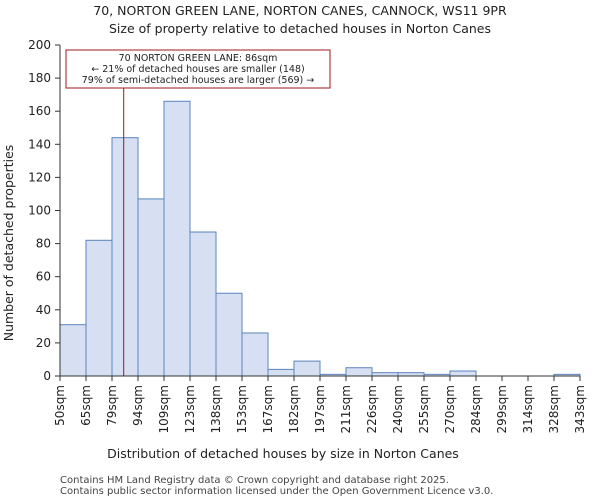  What do you see at coordinates (39, 45) in the screenshot?
I see `y-tick-label: 200` at bounding box center [39, 45].